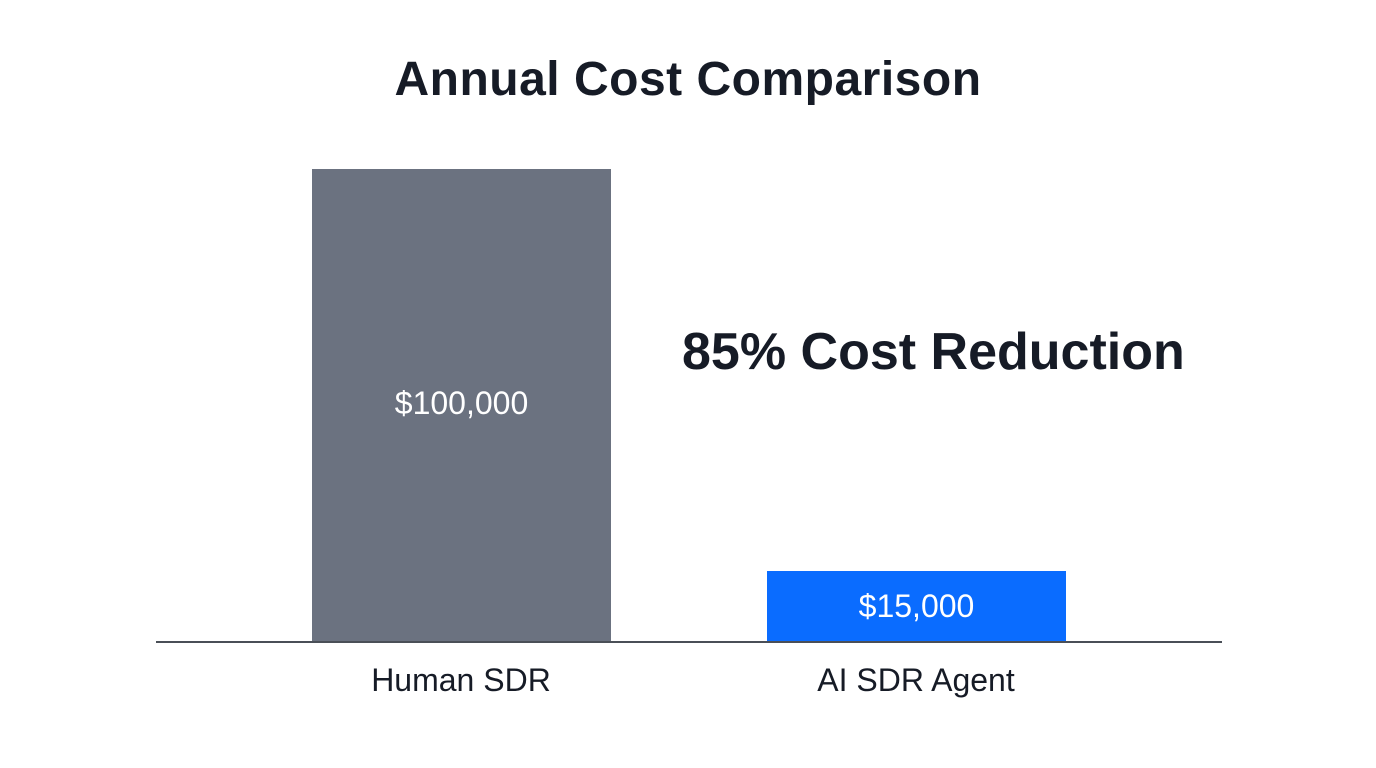 The image size is (1376, 768). What do you see at coordinates (688, 79) in the screenshot?
I see `chart-title: Annual Cost Comparison` at bounding box center [688, 79].